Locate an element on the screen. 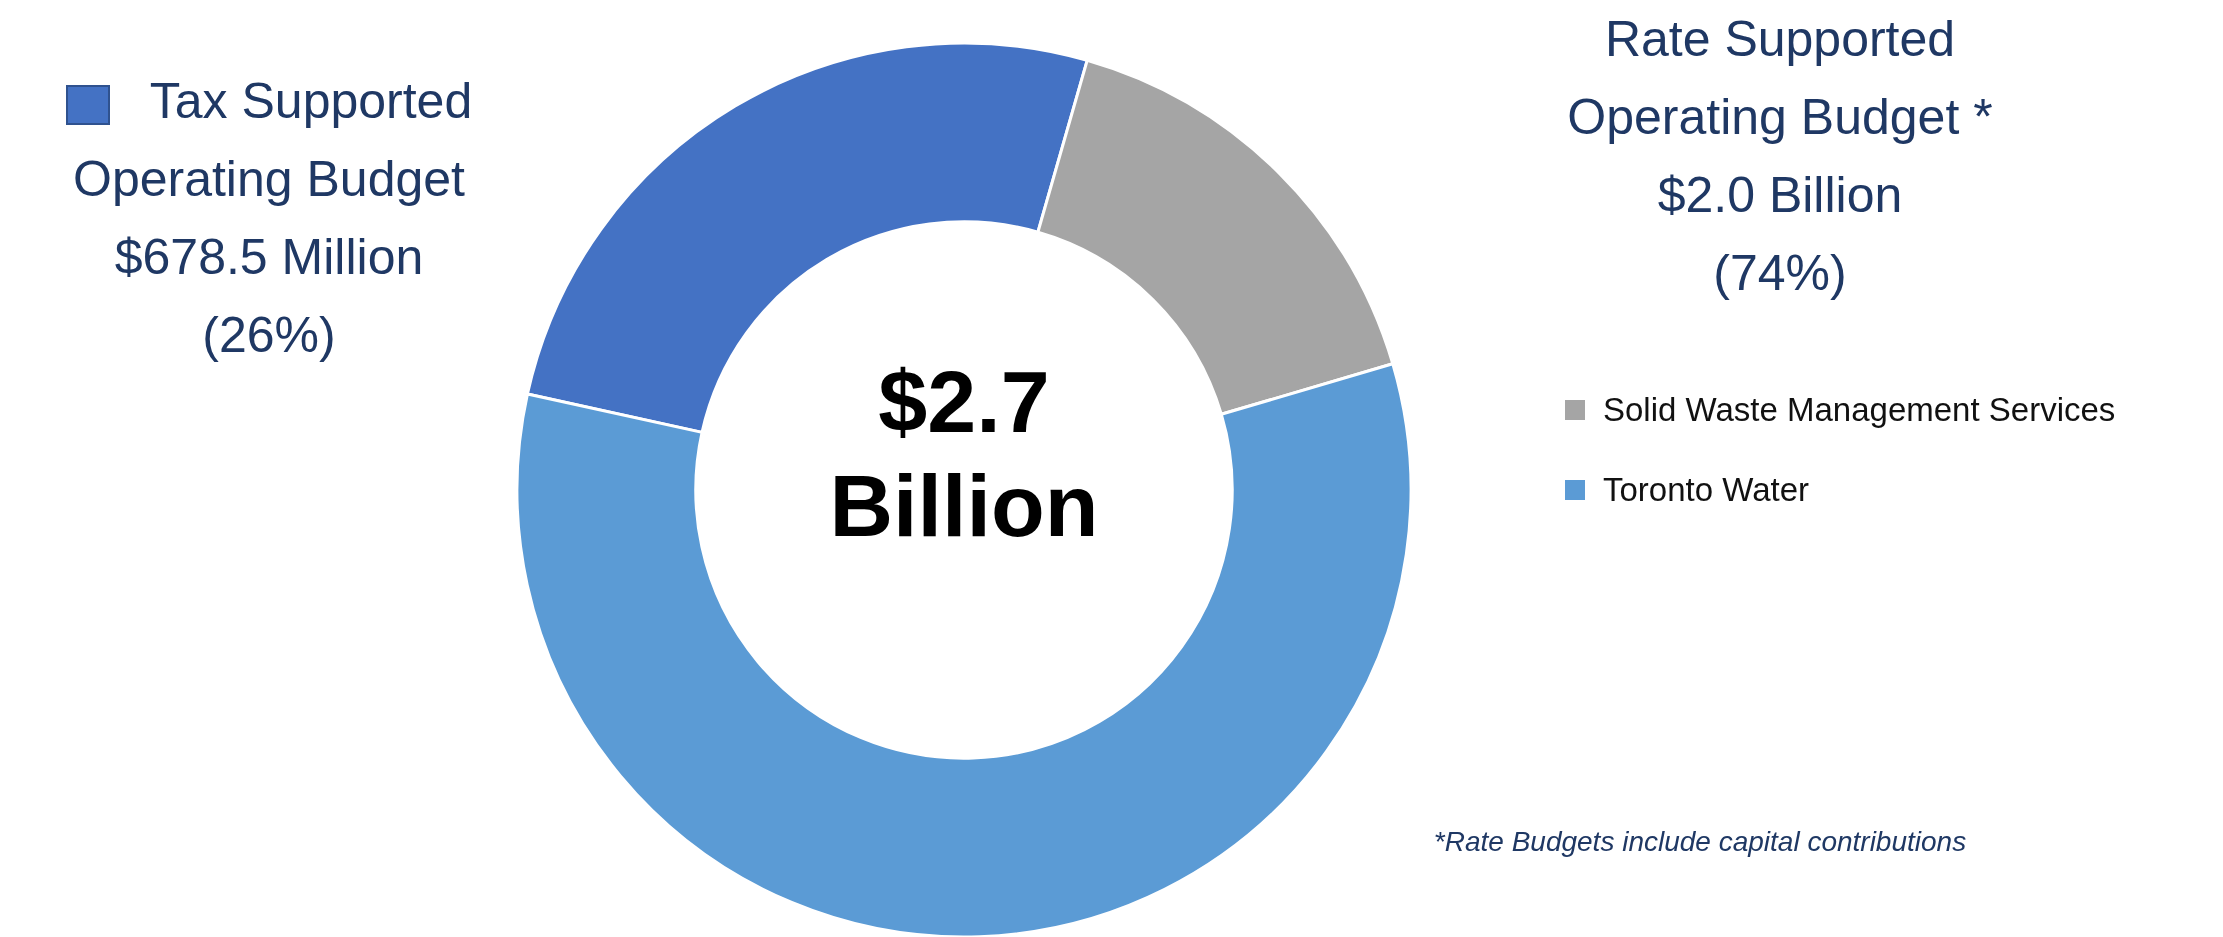  text: Rate Supported Operating Budget * $2.0 Billion (74%) is located at coordinates (1780, 156).